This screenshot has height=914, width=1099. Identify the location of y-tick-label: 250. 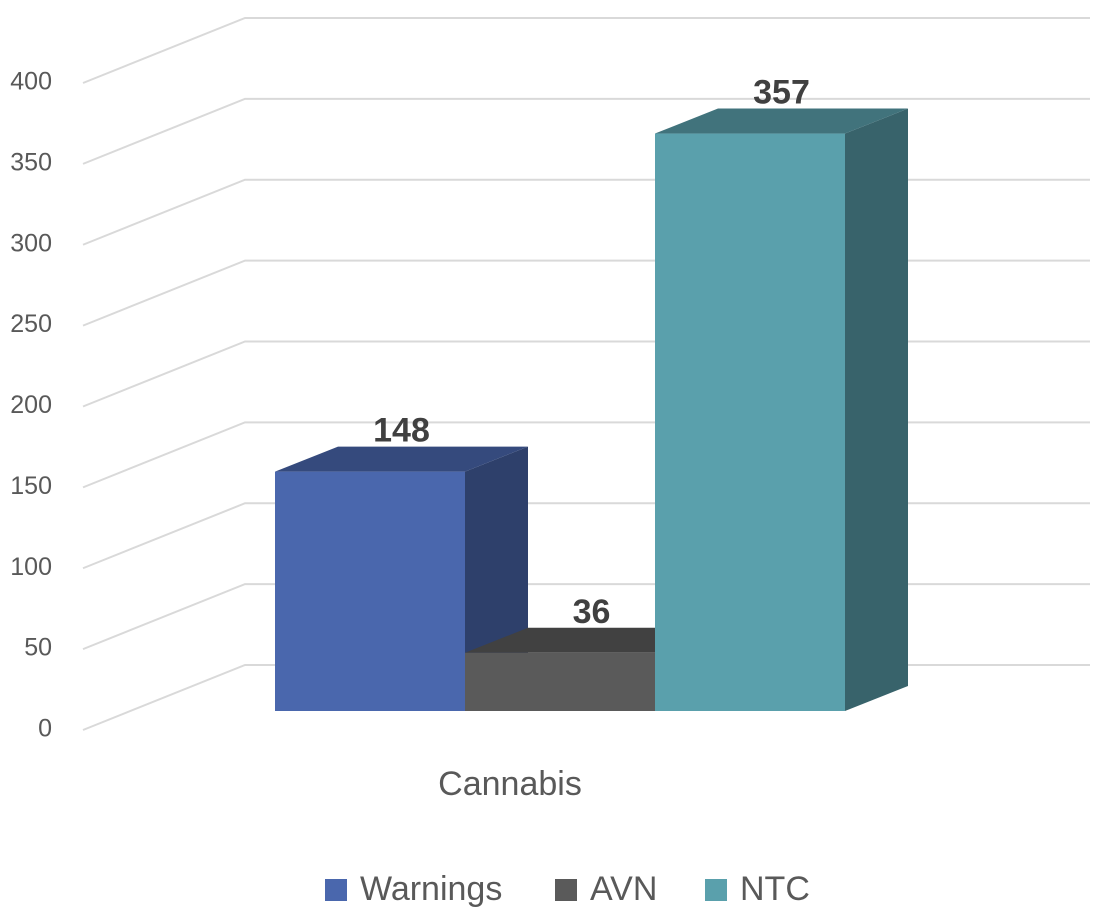
(31, 324).